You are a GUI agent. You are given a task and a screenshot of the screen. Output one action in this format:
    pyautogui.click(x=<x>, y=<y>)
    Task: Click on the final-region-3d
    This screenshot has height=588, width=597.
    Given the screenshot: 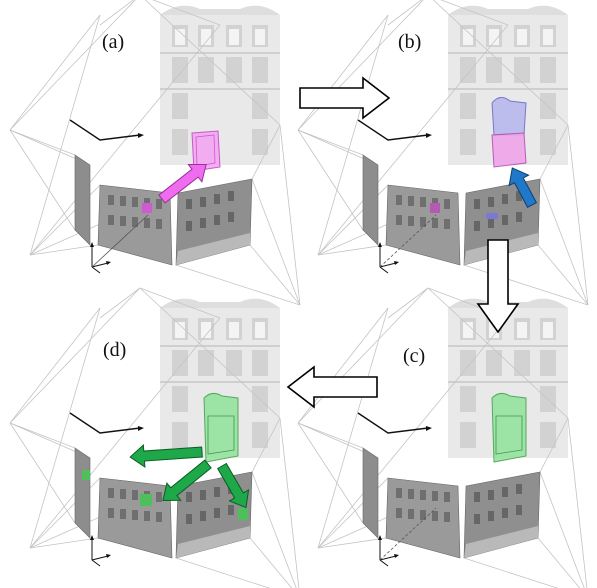 What is the action you would take?
    pyautogui.click(x=509, y=427)
    